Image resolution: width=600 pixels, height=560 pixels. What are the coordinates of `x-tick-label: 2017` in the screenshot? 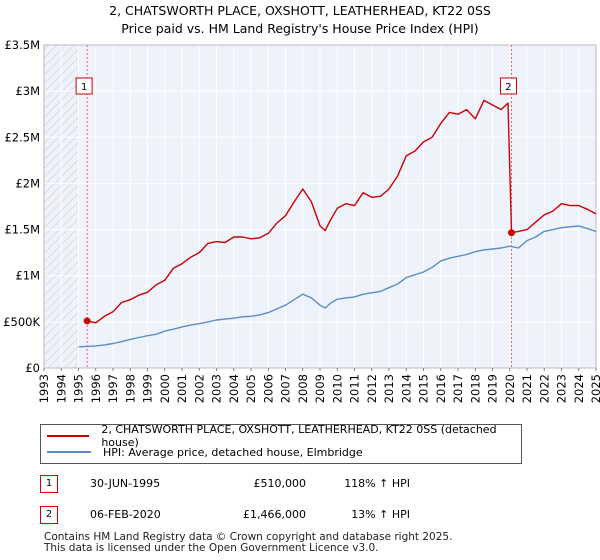 It's located at (458, 388).